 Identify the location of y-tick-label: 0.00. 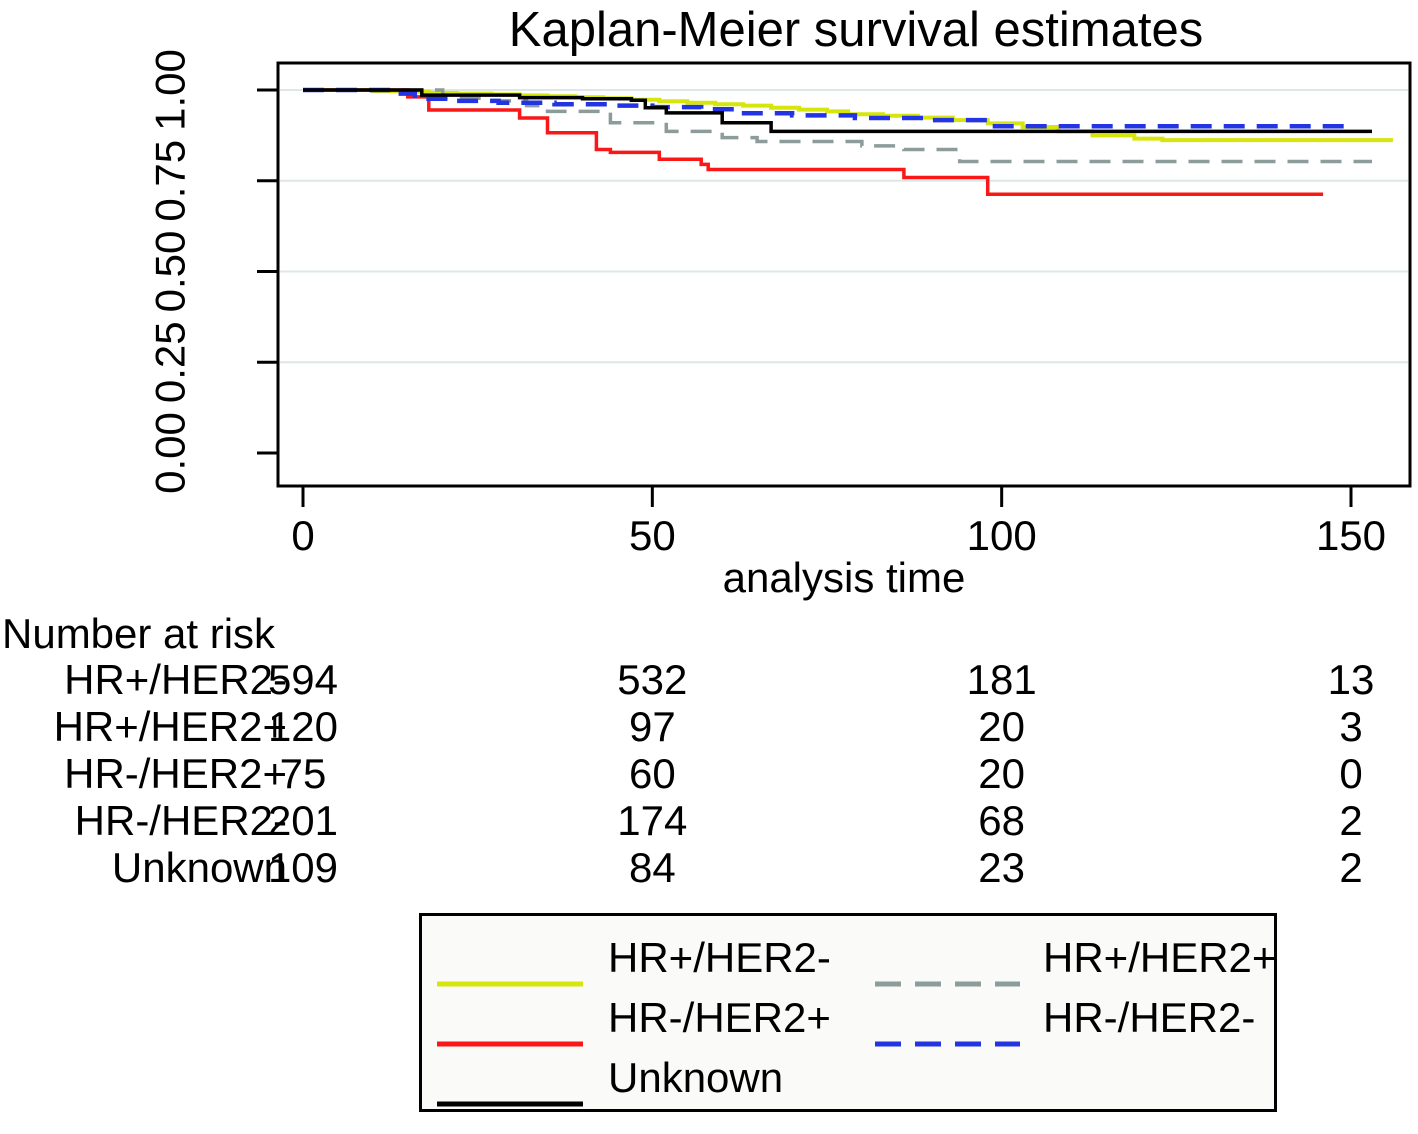
(170, 453).